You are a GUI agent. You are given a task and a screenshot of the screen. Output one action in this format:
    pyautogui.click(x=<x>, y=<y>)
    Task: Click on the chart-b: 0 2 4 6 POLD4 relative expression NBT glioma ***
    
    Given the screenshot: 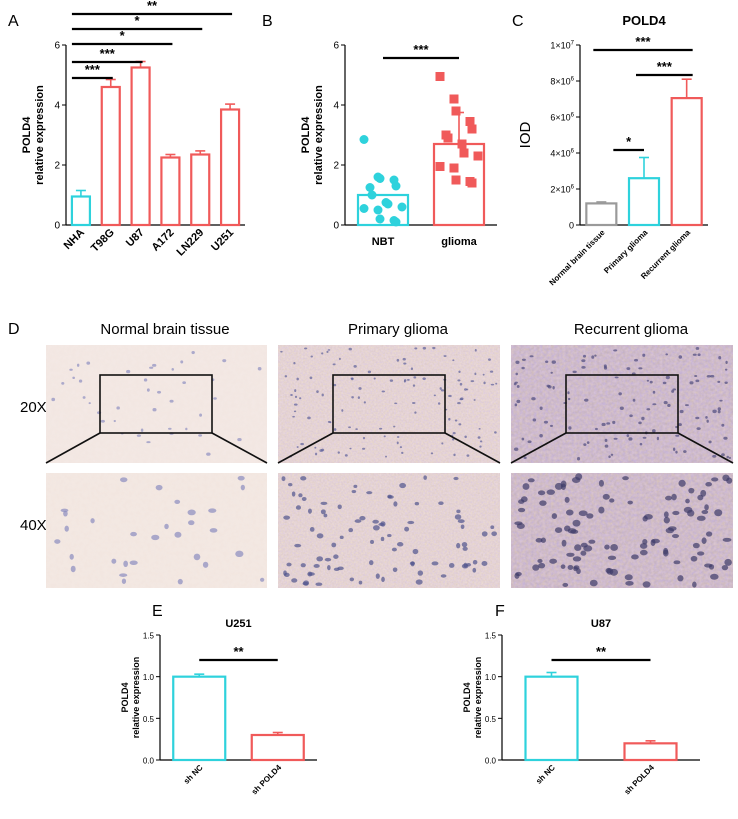 What is the action you would take?
    pyautogui.click(x=398, y=144)
    